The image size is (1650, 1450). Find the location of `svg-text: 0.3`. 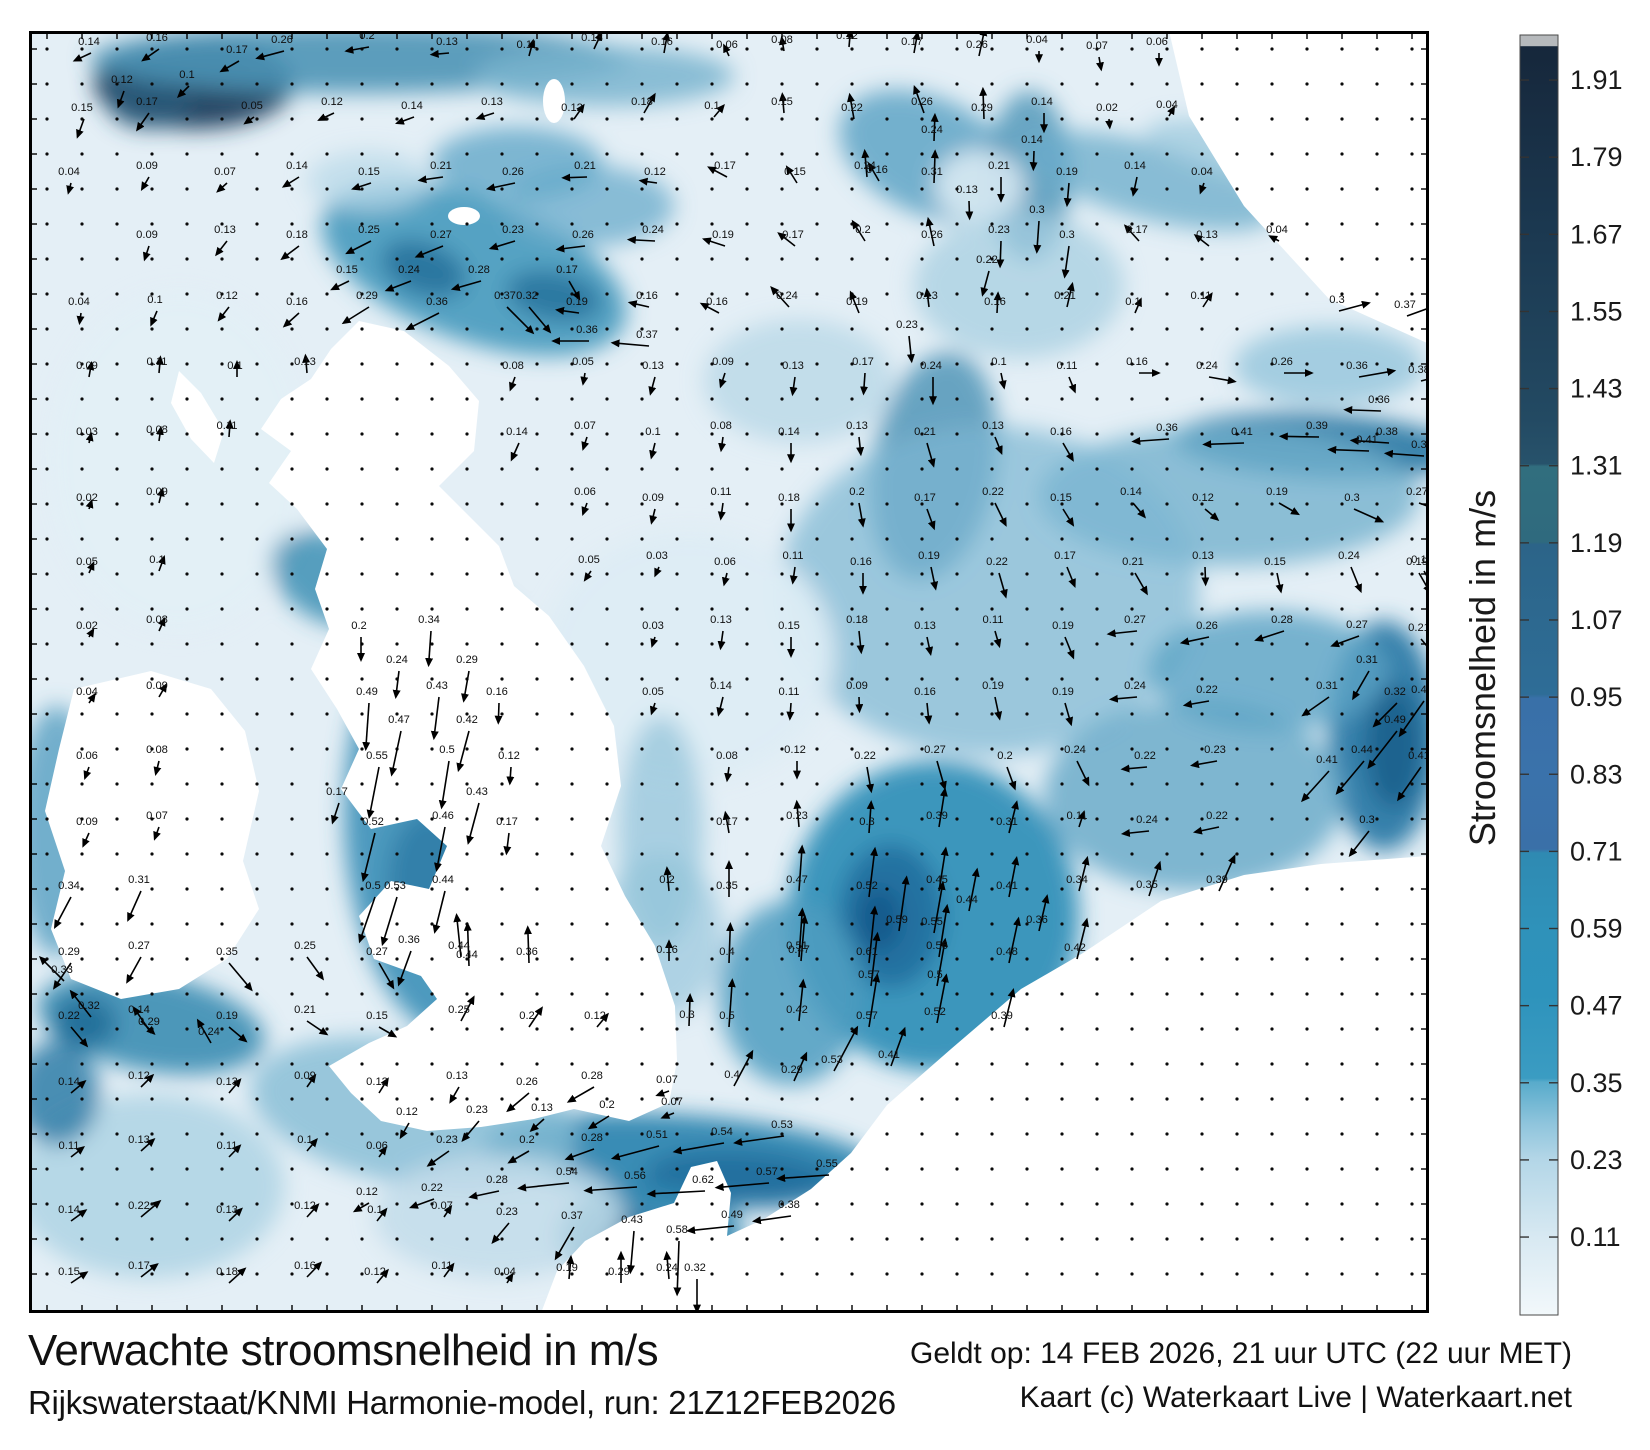

svg-text: 0.3 is located at coordinates (1067, 235).